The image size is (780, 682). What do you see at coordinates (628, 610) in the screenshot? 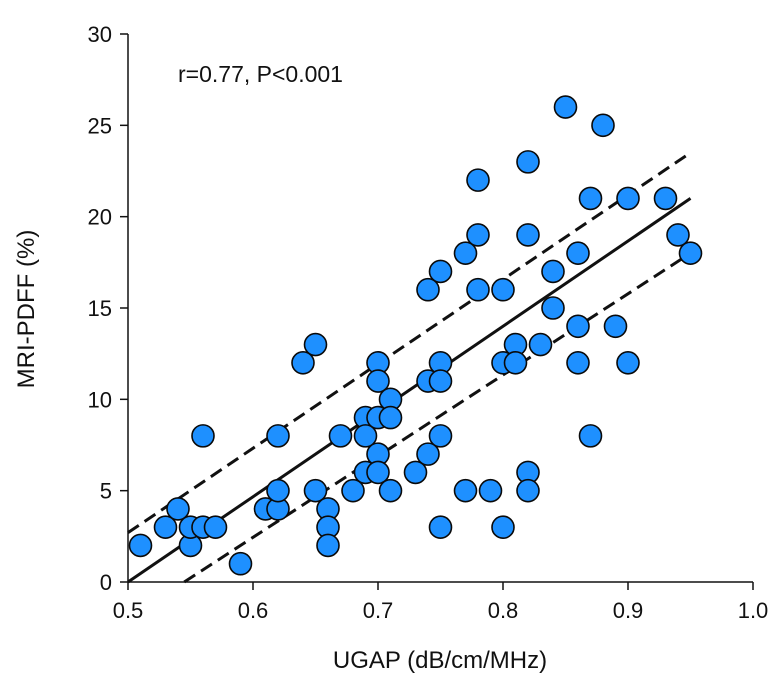
I see `x-tick-label: 0.9` at bounding box center [628, 610].